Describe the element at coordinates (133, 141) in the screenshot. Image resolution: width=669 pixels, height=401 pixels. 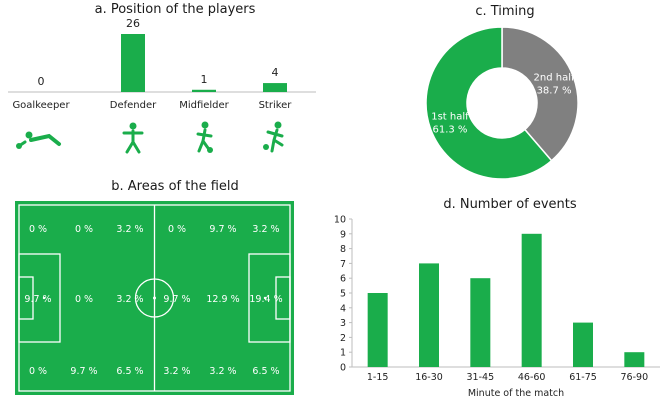
I see `defender-body` at that location.